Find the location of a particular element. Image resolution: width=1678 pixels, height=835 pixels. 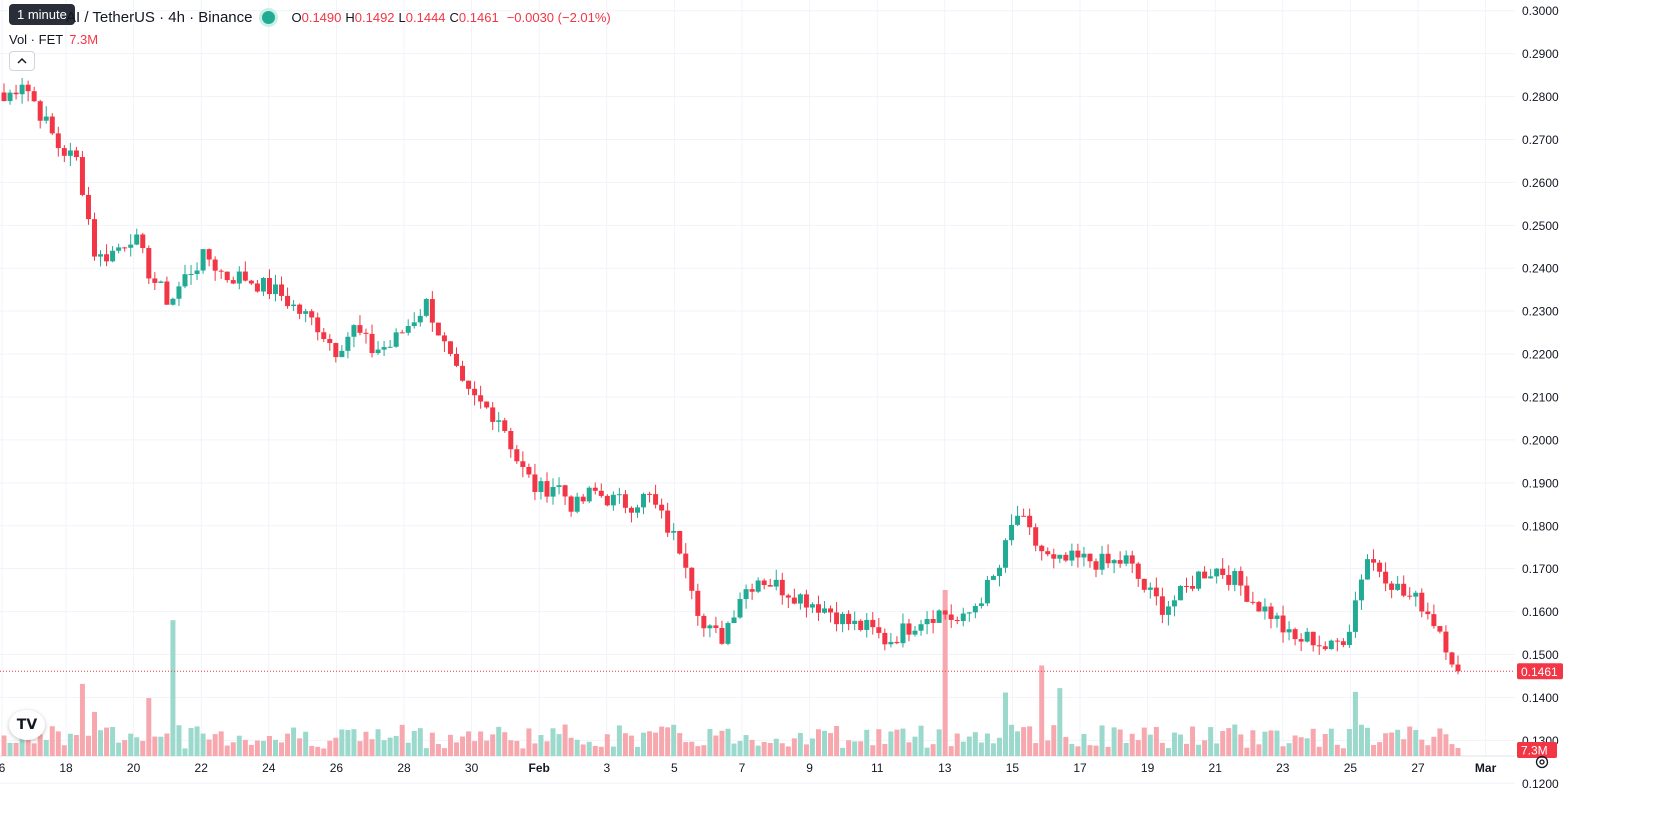

chevron-up-icon is located at coordinates (22, 60).